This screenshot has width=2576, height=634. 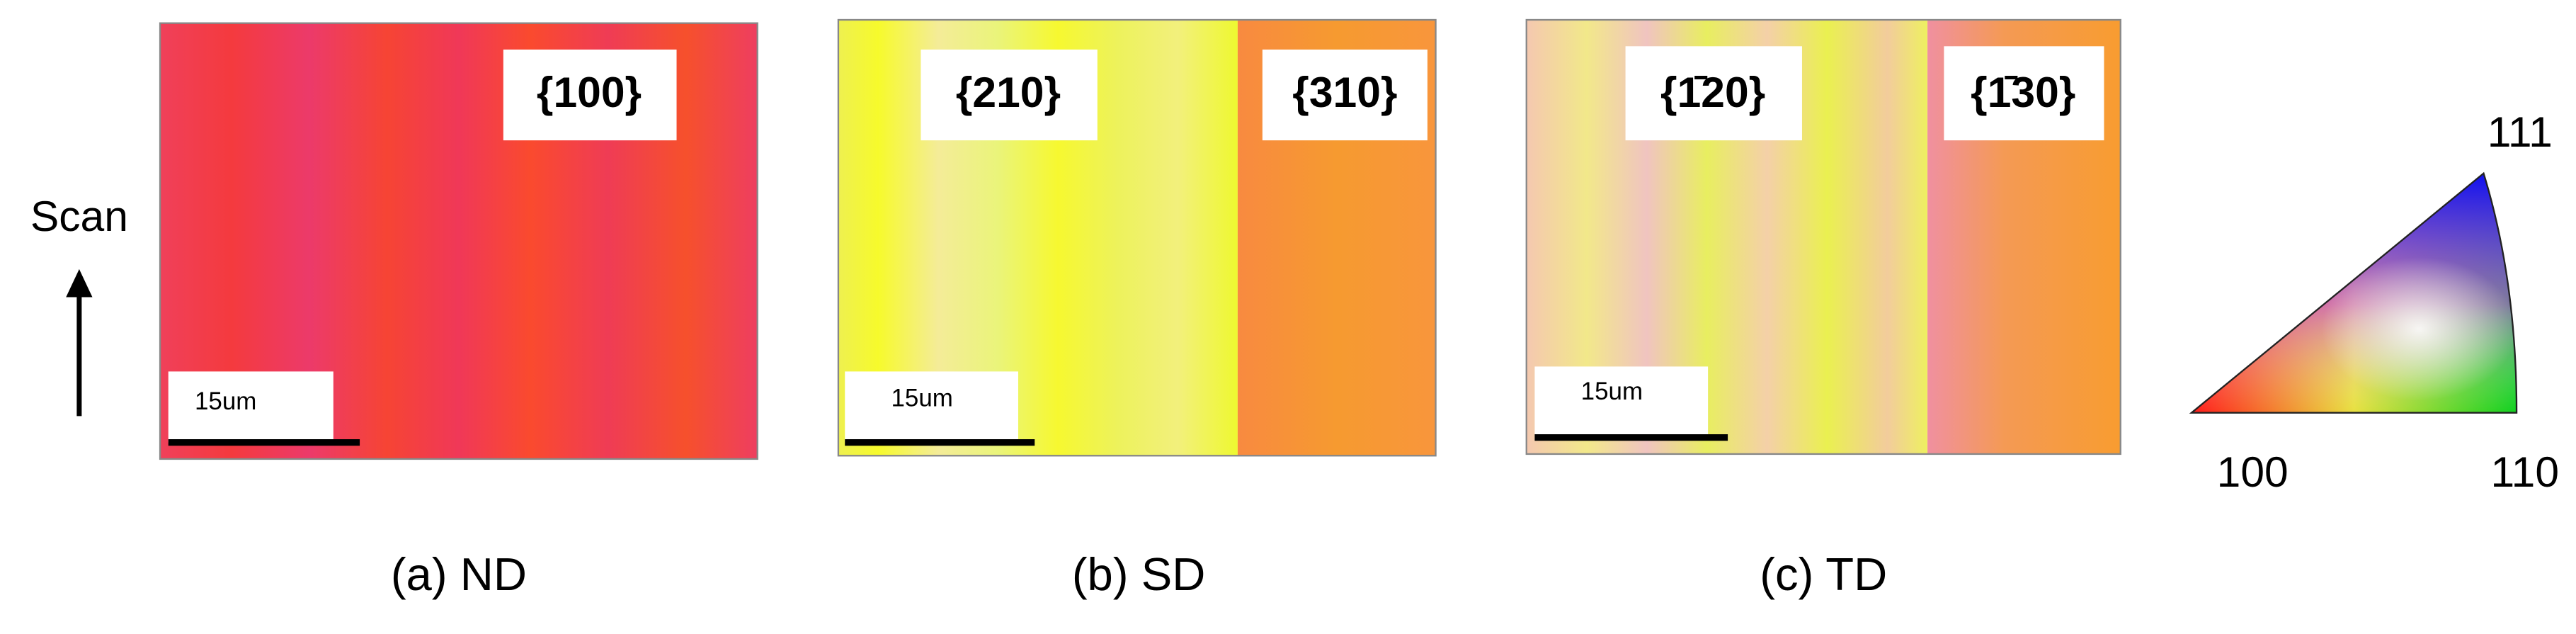 I want to click on caption: (c) TD, so click(x=1823, y=574).